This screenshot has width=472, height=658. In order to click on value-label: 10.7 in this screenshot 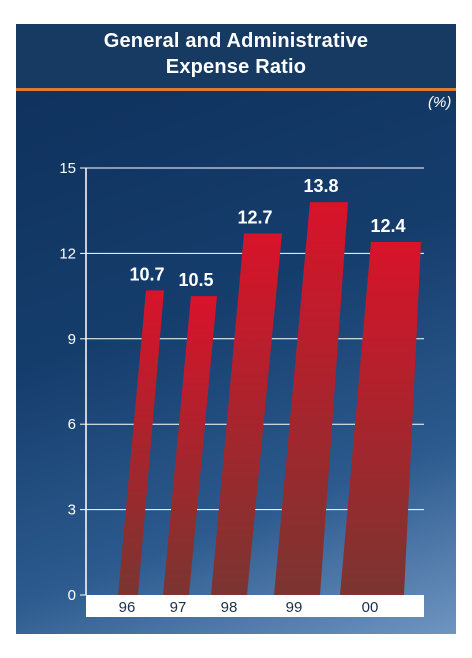, I will do `click(146, 274)`.